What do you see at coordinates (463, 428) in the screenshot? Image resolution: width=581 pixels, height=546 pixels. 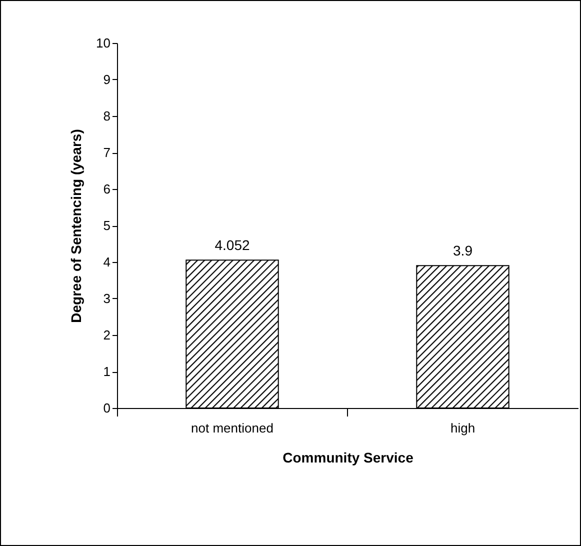 I see `x-tick-label: high` at bounding box center [463, 428].